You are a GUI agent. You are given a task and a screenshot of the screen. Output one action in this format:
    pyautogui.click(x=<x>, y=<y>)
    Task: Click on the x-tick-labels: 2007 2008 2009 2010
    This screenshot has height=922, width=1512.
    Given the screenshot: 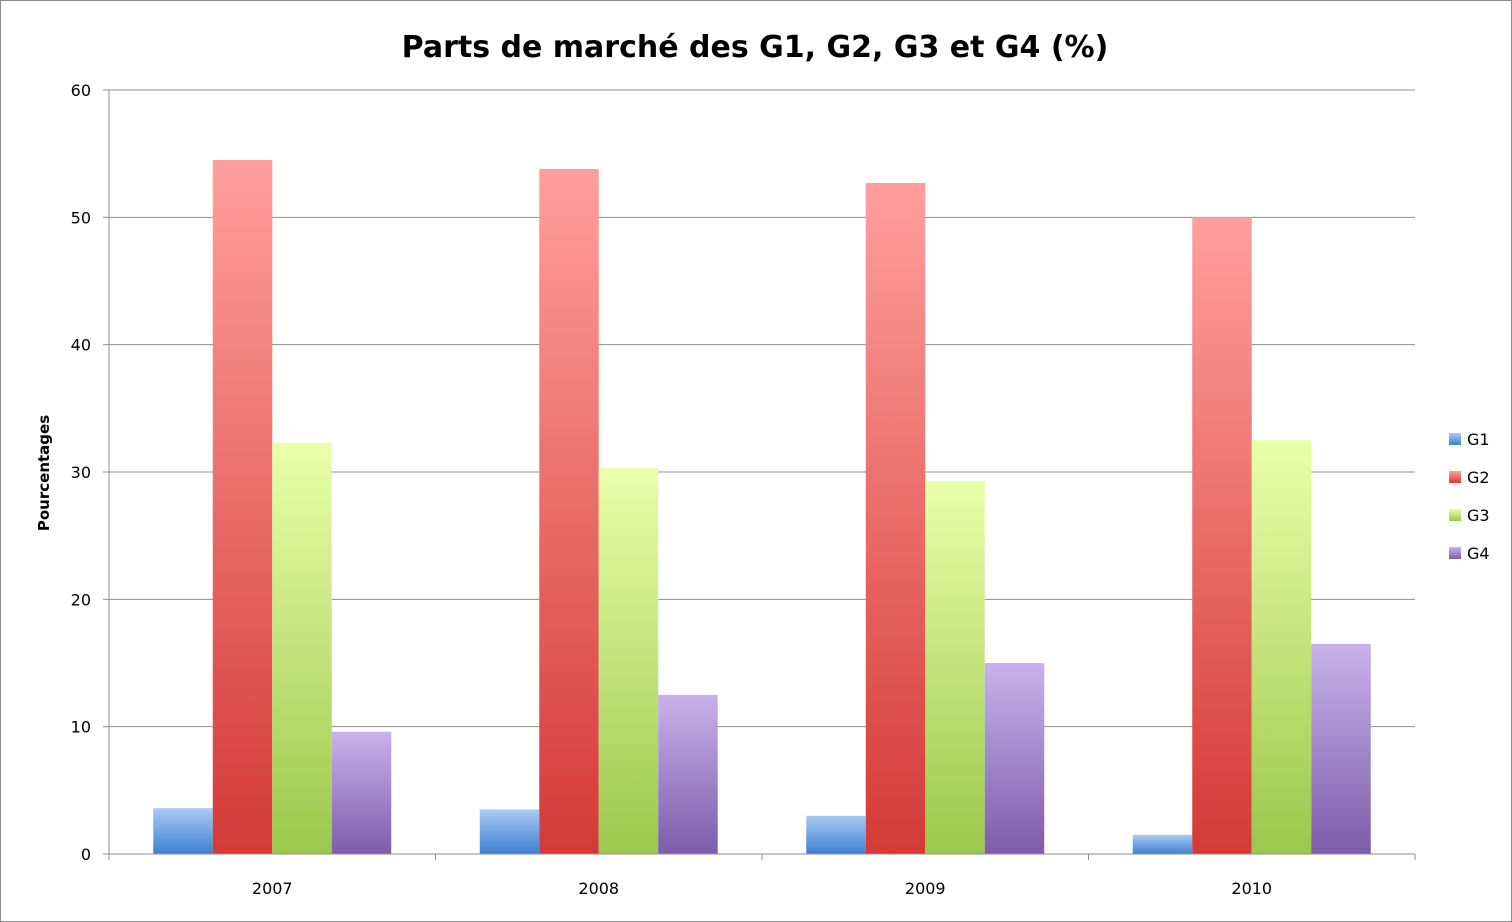 What is the action you would take?
    pyautogui.click(x=762, y=888)
    